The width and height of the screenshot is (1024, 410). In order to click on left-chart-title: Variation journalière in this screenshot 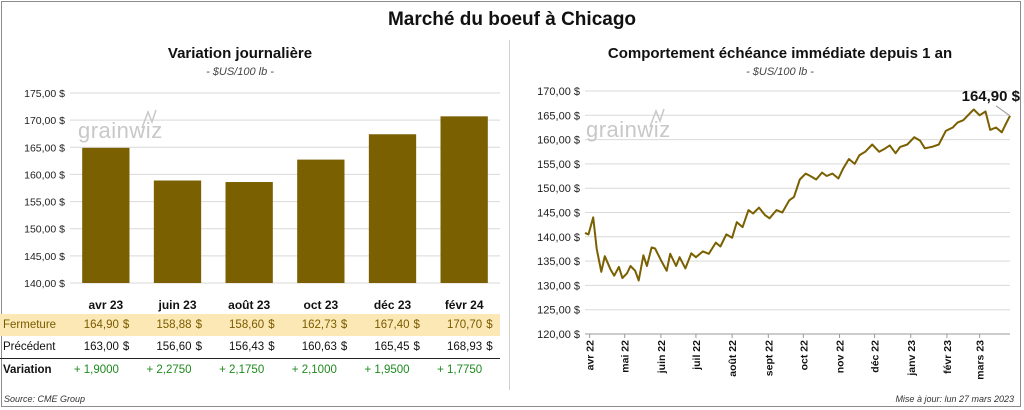, I will do `click(240, 53)`.